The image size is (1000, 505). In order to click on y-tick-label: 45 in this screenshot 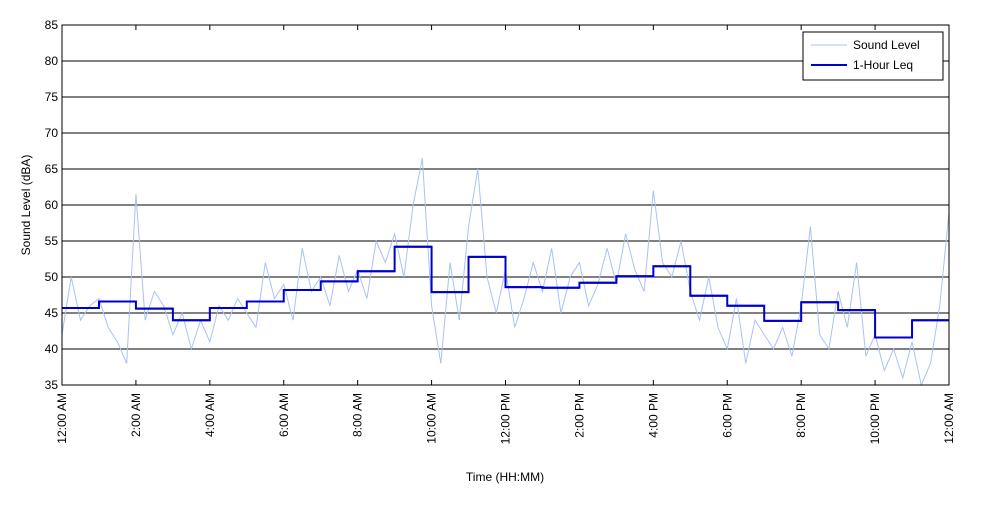, I will do `click(52, 313)`.